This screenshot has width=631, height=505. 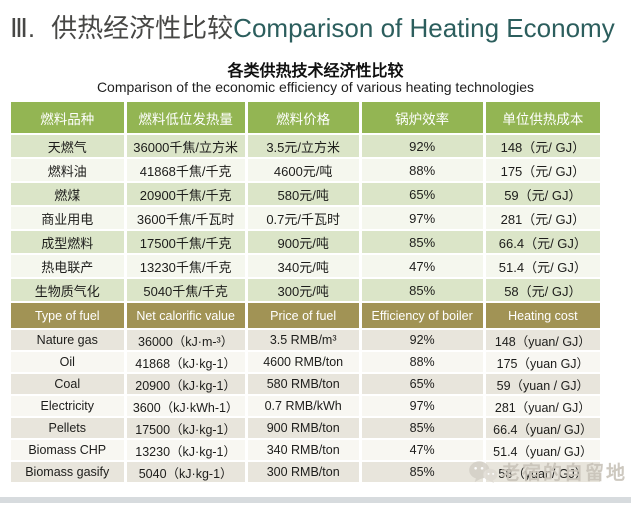 I want to click on header-cell: Net calorific value, so click(x=185, y=315).